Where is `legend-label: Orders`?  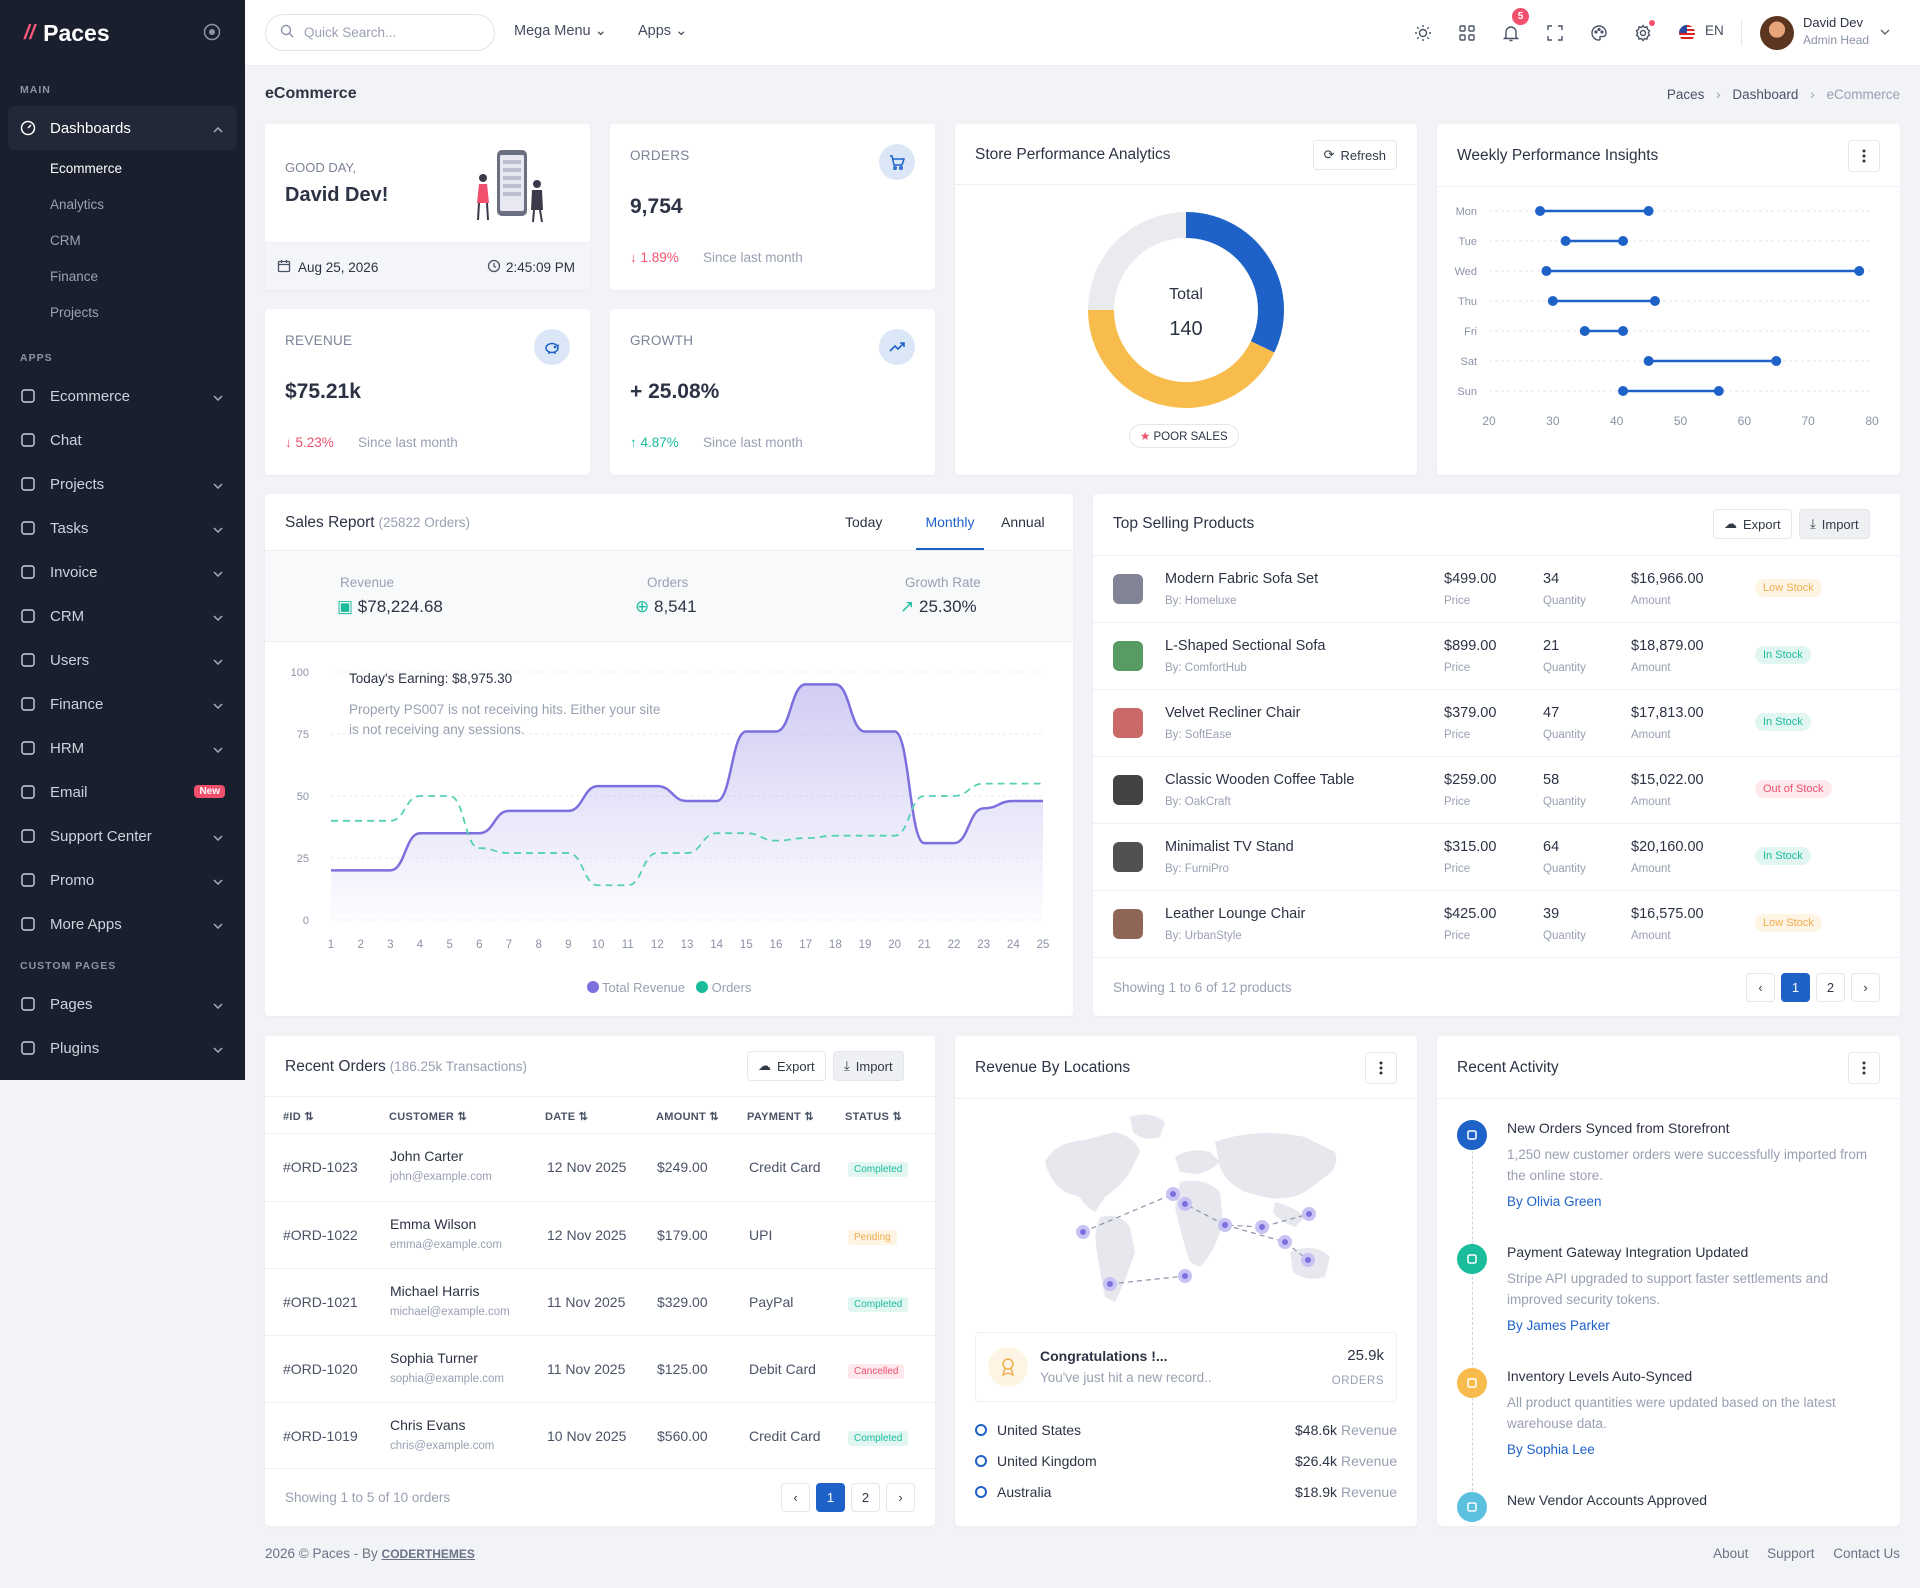 legend-label: Orders is located at coordinates (731, 987).